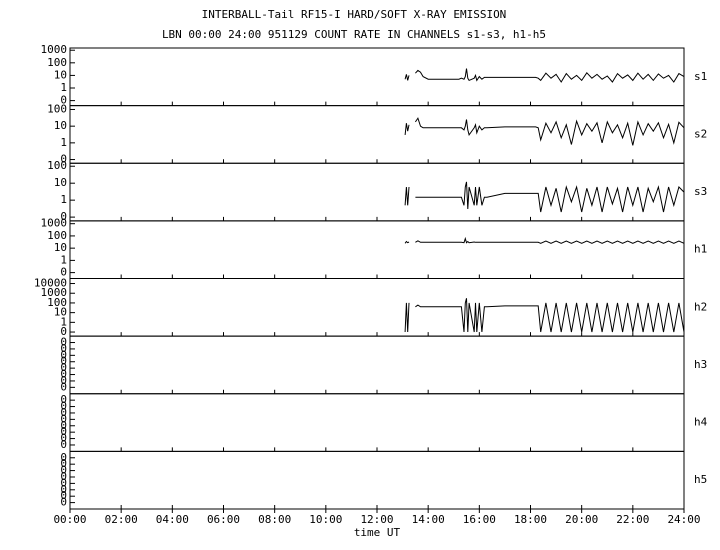  Describe the element at coordinates (121, 519) in the screenshot. I see `x-tick-label: 02:00` at that location.